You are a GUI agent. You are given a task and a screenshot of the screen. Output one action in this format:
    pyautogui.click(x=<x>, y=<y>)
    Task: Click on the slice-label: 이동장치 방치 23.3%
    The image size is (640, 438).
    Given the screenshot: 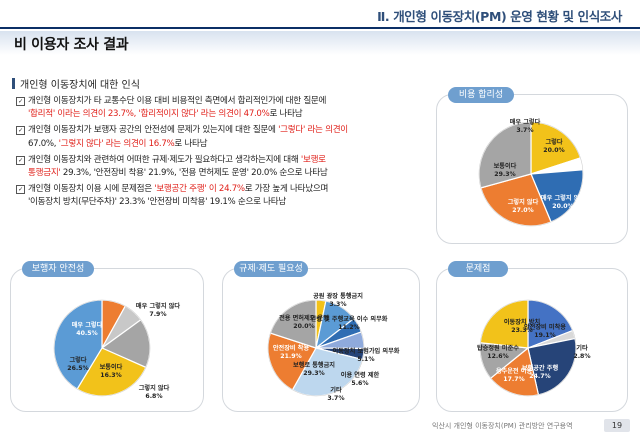 What is the action you would take?
    pyautogui.click(x=522, y=326)
    